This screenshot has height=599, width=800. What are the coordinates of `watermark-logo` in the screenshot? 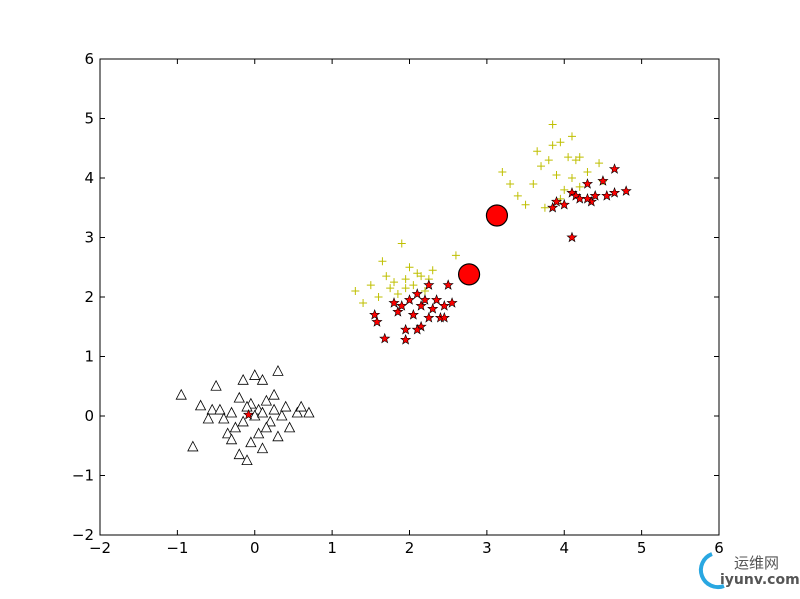 It's located at (711, 571).